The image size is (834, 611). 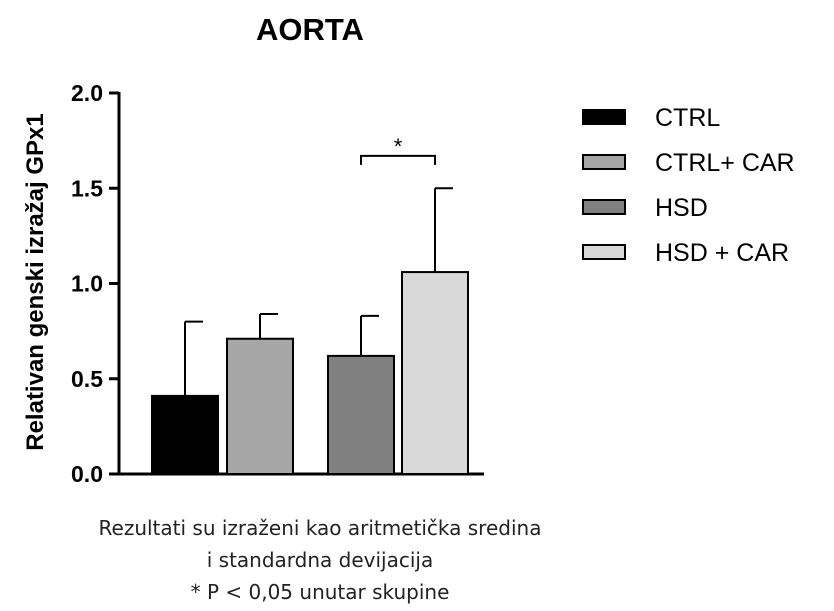 What do you see at coordinates (687, 118) in the screenshot?
I see `legend-label: CTRL` at bounding box center [687, 118].